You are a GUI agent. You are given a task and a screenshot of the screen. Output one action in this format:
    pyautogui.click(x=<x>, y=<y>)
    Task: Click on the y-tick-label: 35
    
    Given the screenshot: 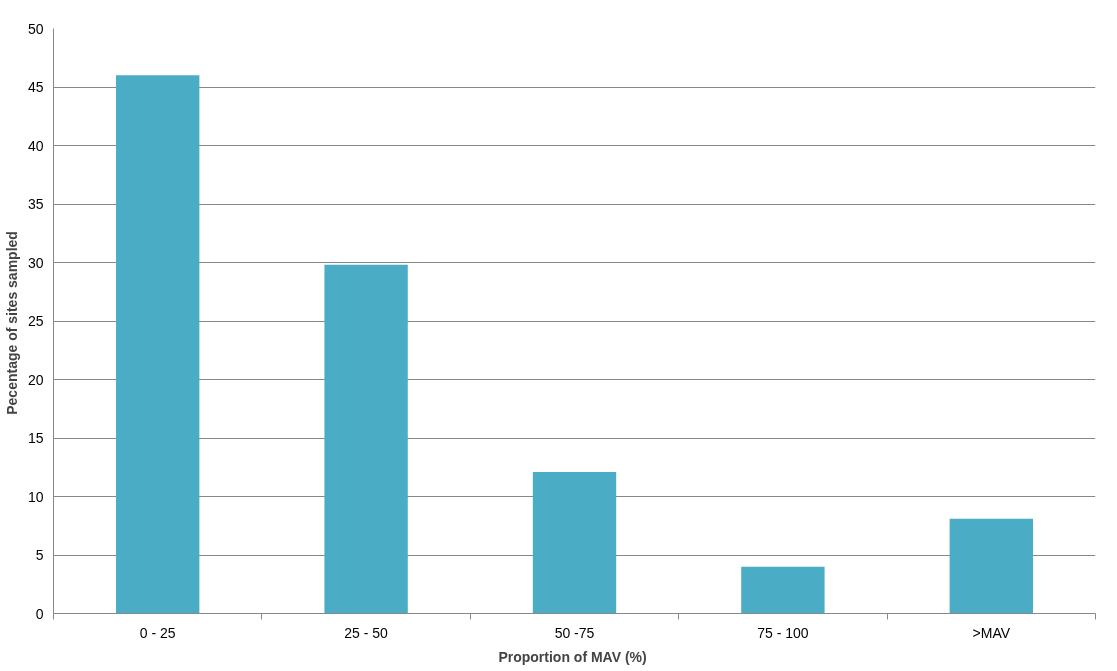 What is the action you would take?
    pyautogui.click(x=35, y=204)
    